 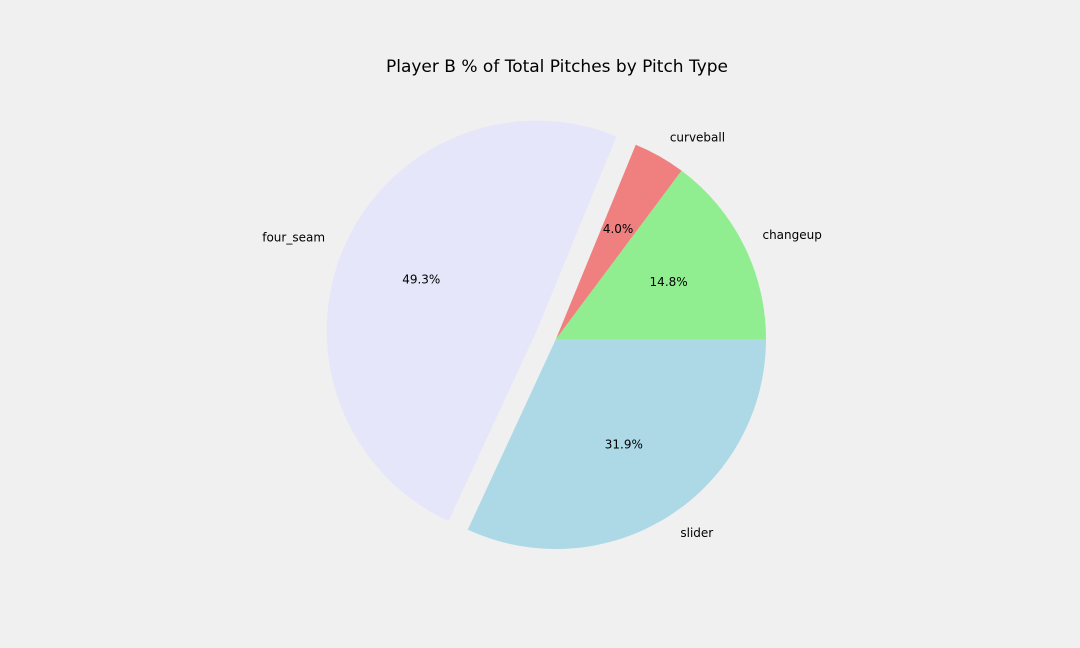 I want to click on slice-percent-changeup: 14.8%, so click(x=669, y=282).